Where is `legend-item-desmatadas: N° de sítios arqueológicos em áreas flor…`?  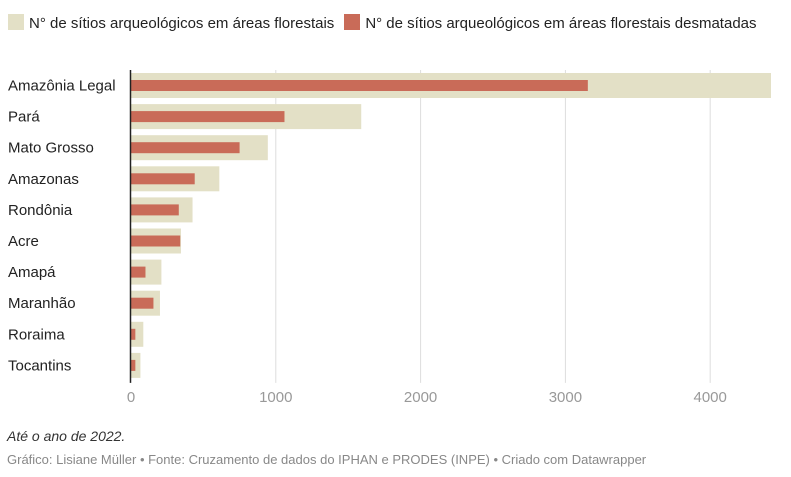
legend-item-desmatadas: N° de sítios arqueológicos em áreas flor… is located at coordinates (550, 23).